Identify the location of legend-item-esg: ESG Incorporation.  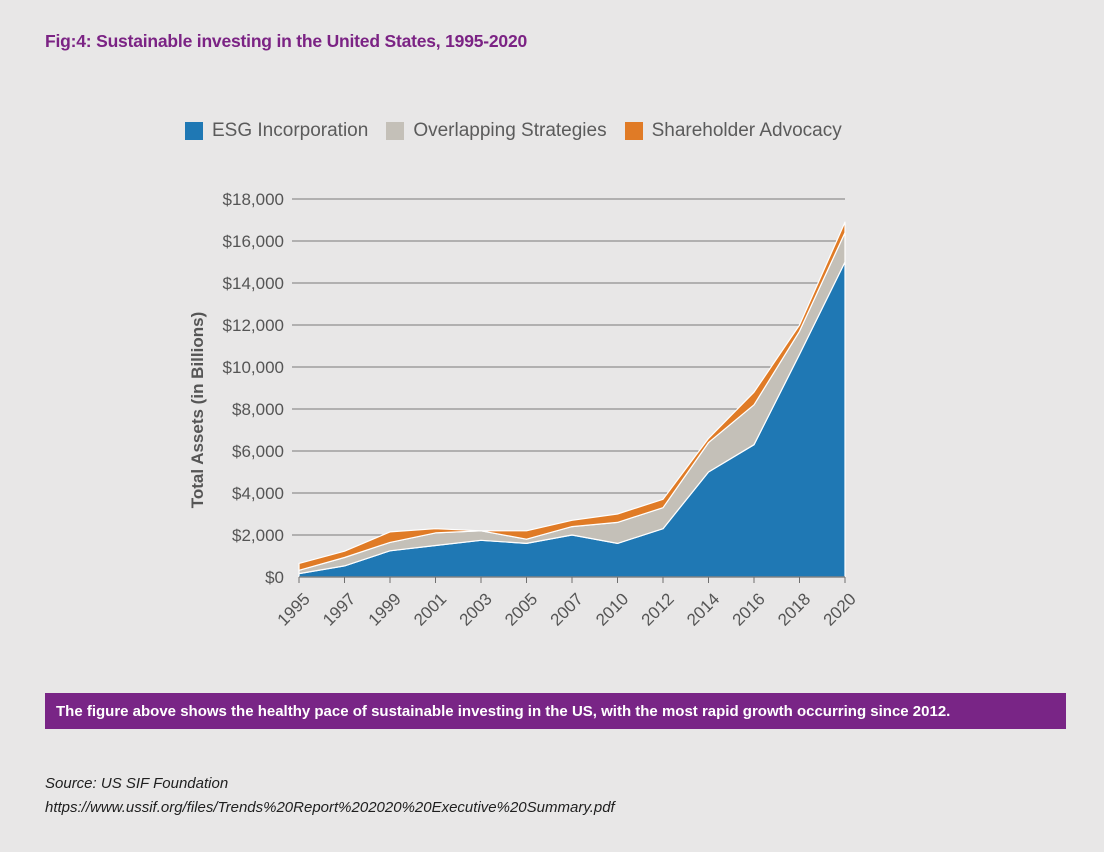
(276, 131).